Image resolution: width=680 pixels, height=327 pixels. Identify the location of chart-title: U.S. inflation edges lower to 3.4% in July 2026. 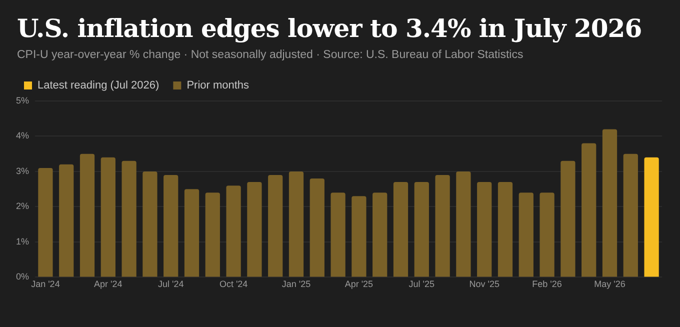
(329, 28).